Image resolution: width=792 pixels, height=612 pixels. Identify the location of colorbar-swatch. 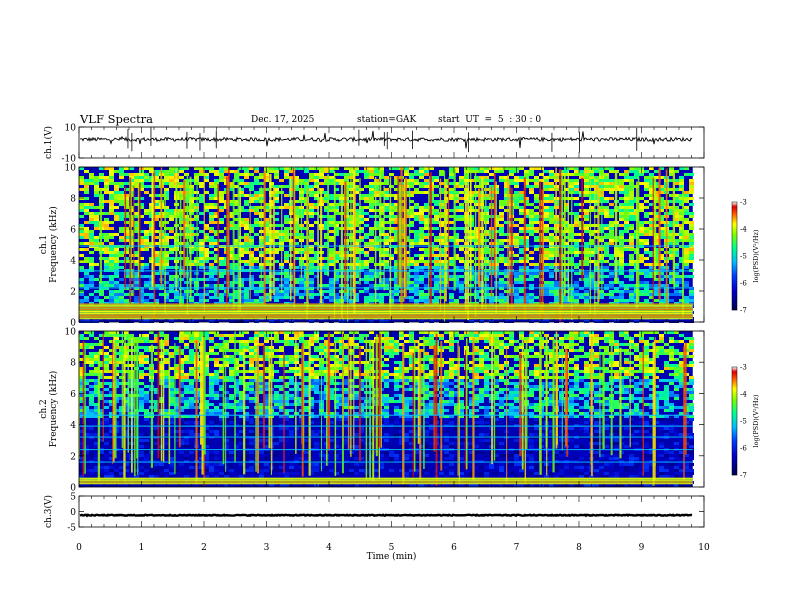
(734, 212).